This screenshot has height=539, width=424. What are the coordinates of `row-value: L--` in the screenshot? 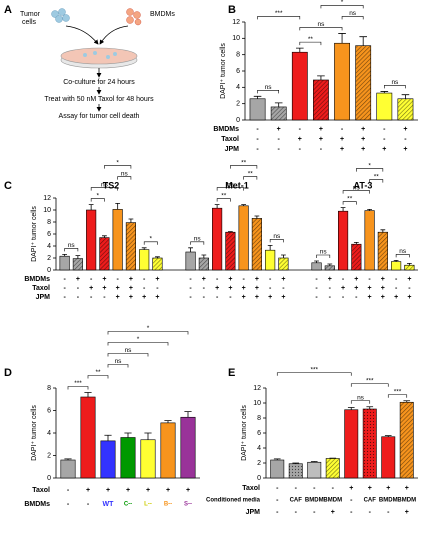 It's located at (148, 505).